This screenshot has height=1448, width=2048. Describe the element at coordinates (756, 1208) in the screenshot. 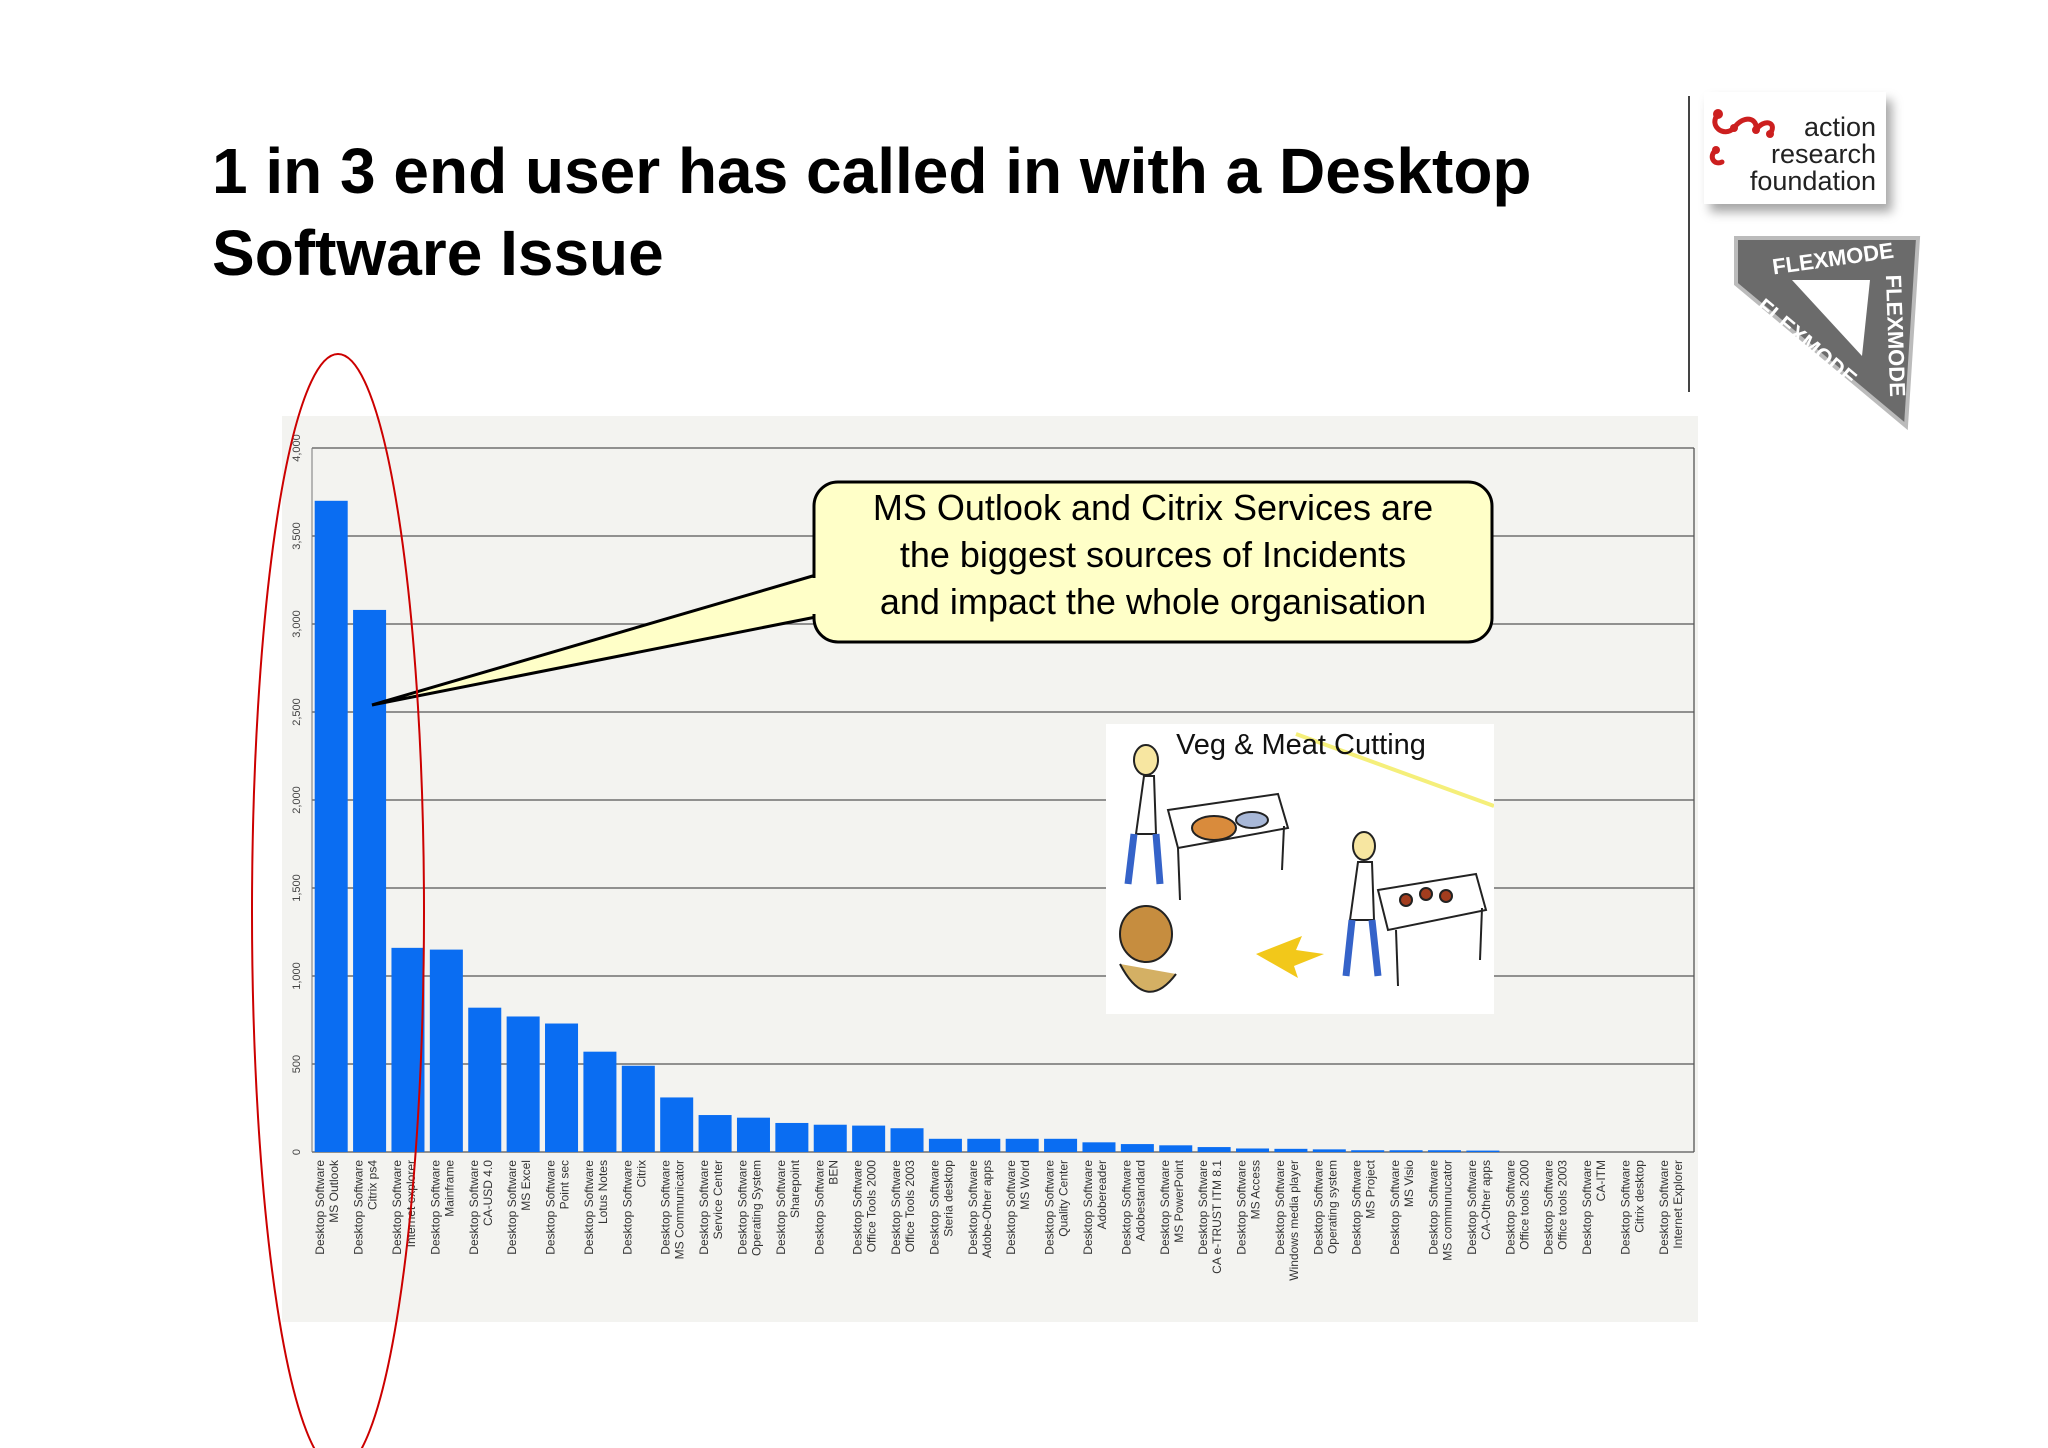

I see `x-tick-label: Operating System` at that location.